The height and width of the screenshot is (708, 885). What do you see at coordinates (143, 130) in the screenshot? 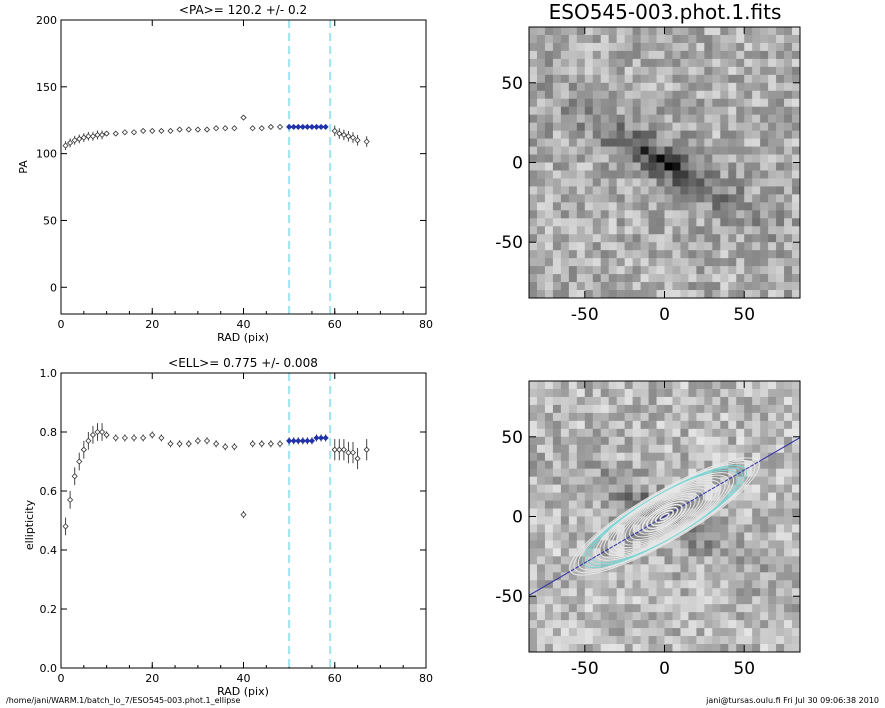
I see `pa-point` at bounding box center [143, 130].